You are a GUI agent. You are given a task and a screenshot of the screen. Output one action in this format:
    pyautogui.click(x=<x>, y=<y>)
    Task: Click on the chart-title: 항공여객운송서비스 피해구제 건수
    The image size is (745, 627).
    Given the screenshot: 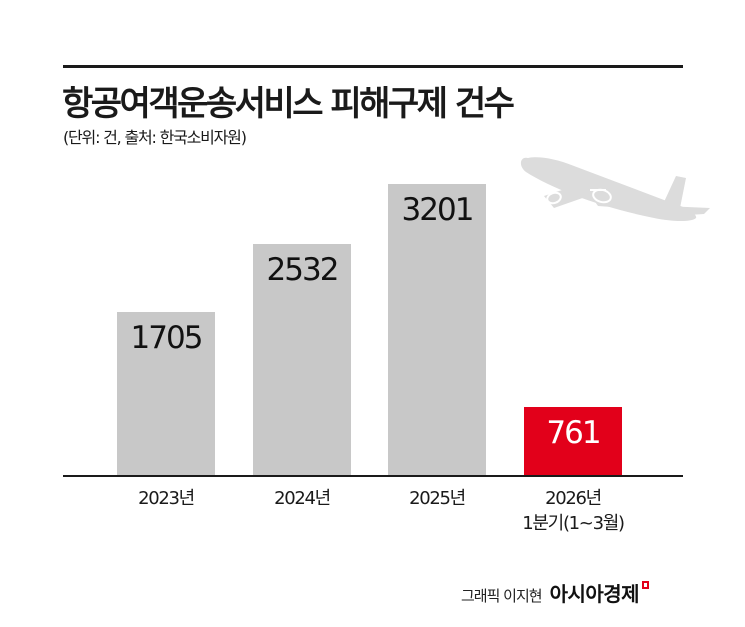 What is the action you would take?
    pyautogui.click(x=288, y=104)
    